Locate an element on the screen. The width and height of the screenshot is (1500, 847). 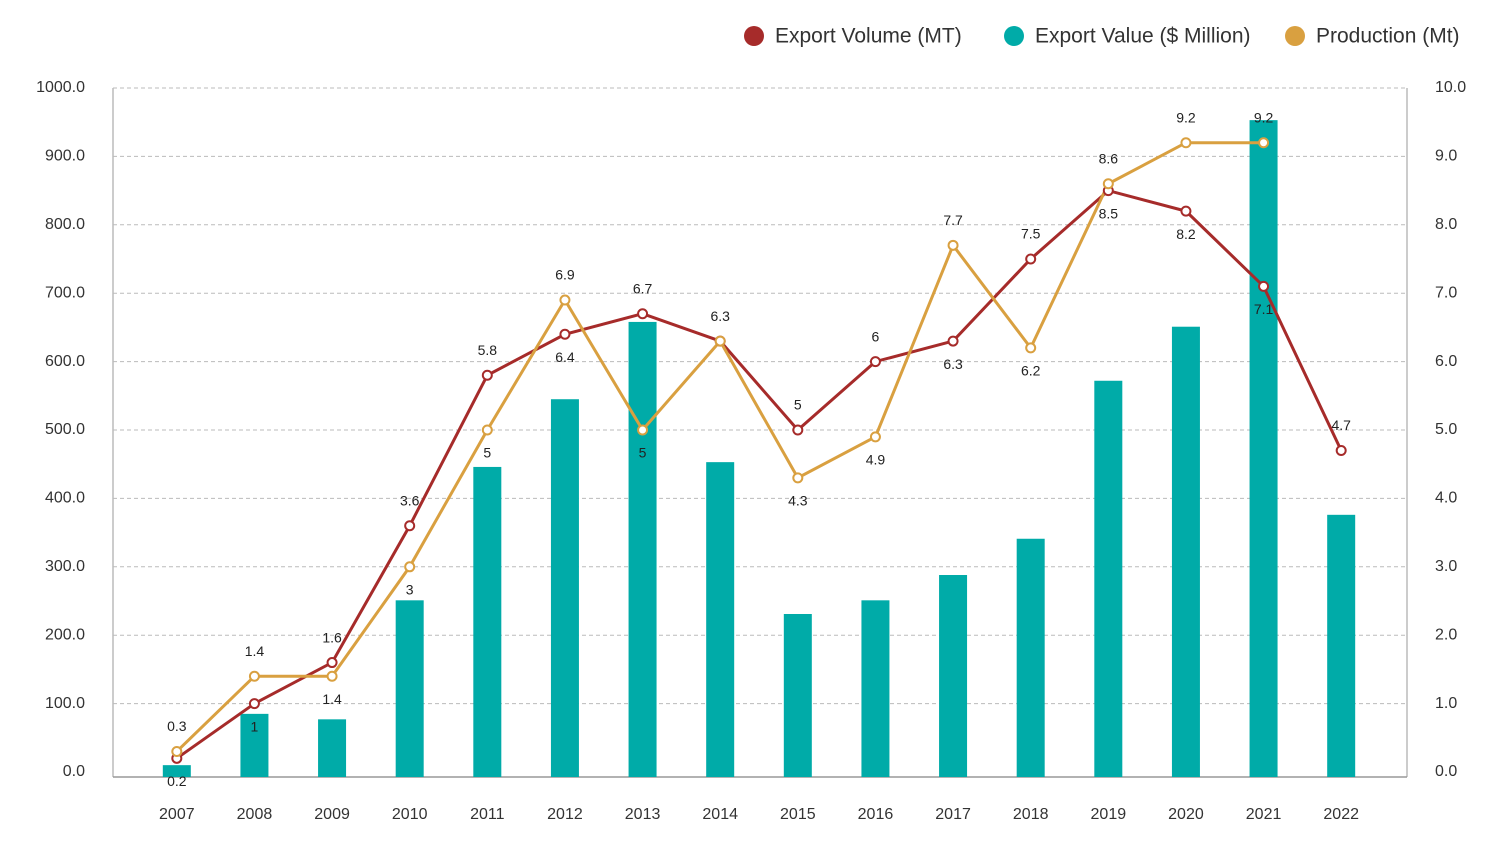
y2-tick-label: 2.0 is located at coordinates (1446, 634).